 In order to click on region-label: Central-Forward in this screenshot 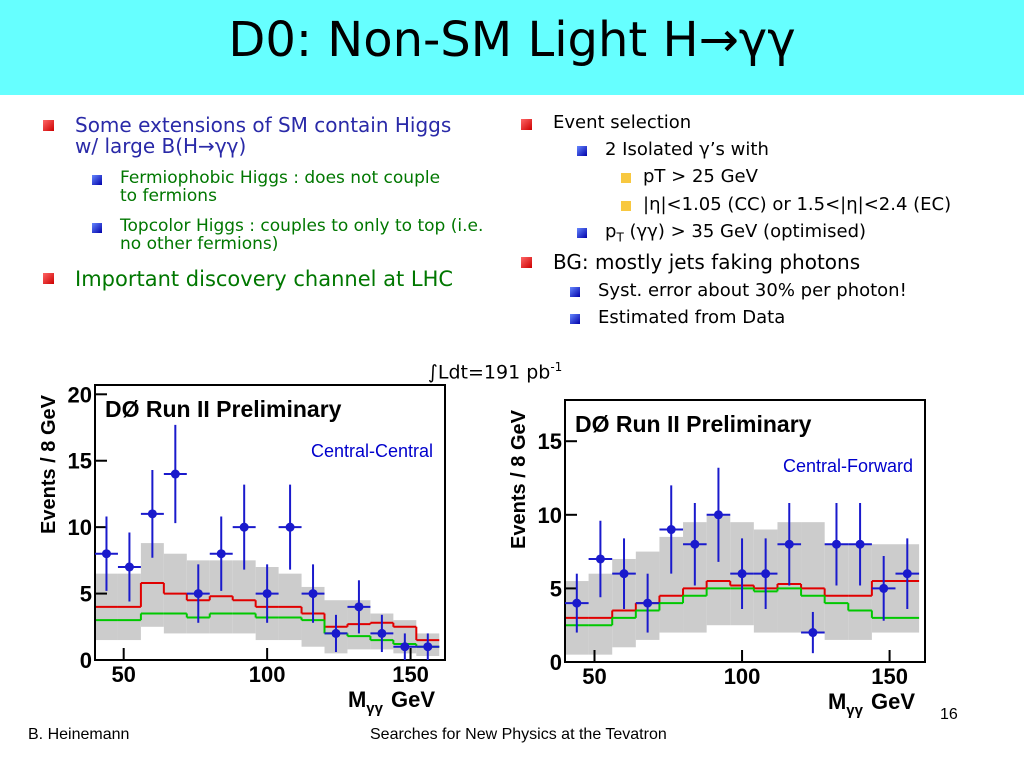, I will do `click(848, 466)`.